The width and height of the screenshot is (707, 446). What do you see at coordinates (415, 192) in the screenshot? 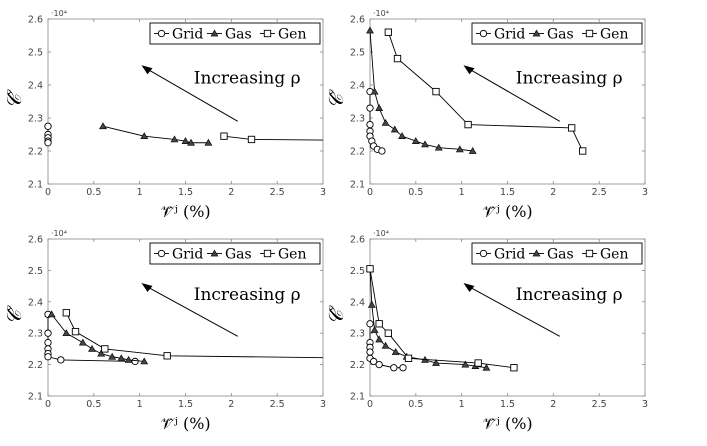
I see `x-tick-label: 0.5` at bounding box center [415, 192].